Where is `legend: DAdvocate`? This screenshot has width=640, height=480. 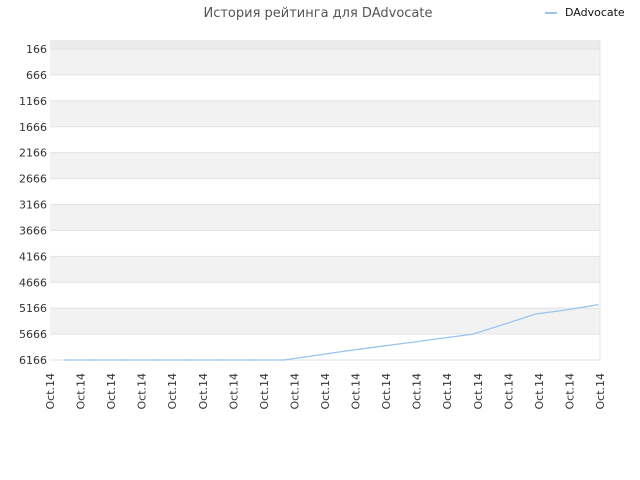
legend: DAdvocate is located at coordinates (585, 12).